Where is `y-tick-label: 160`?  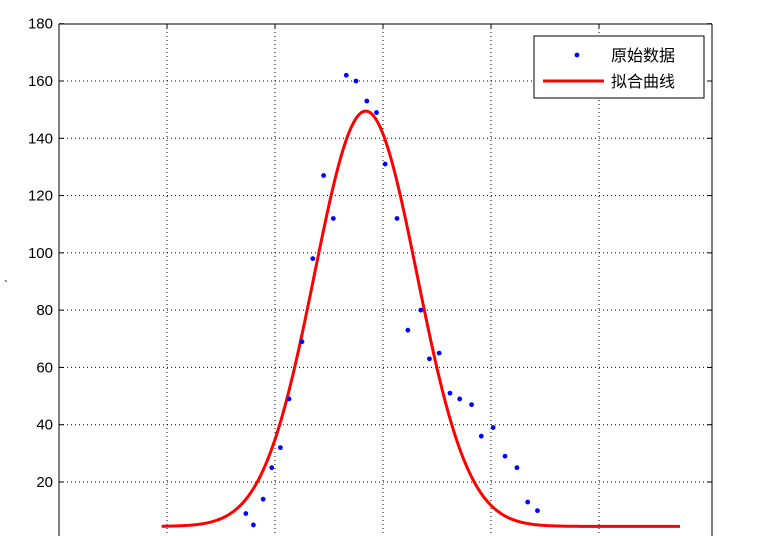 y-tick-label: 160 is located at coordinates (40, 81).